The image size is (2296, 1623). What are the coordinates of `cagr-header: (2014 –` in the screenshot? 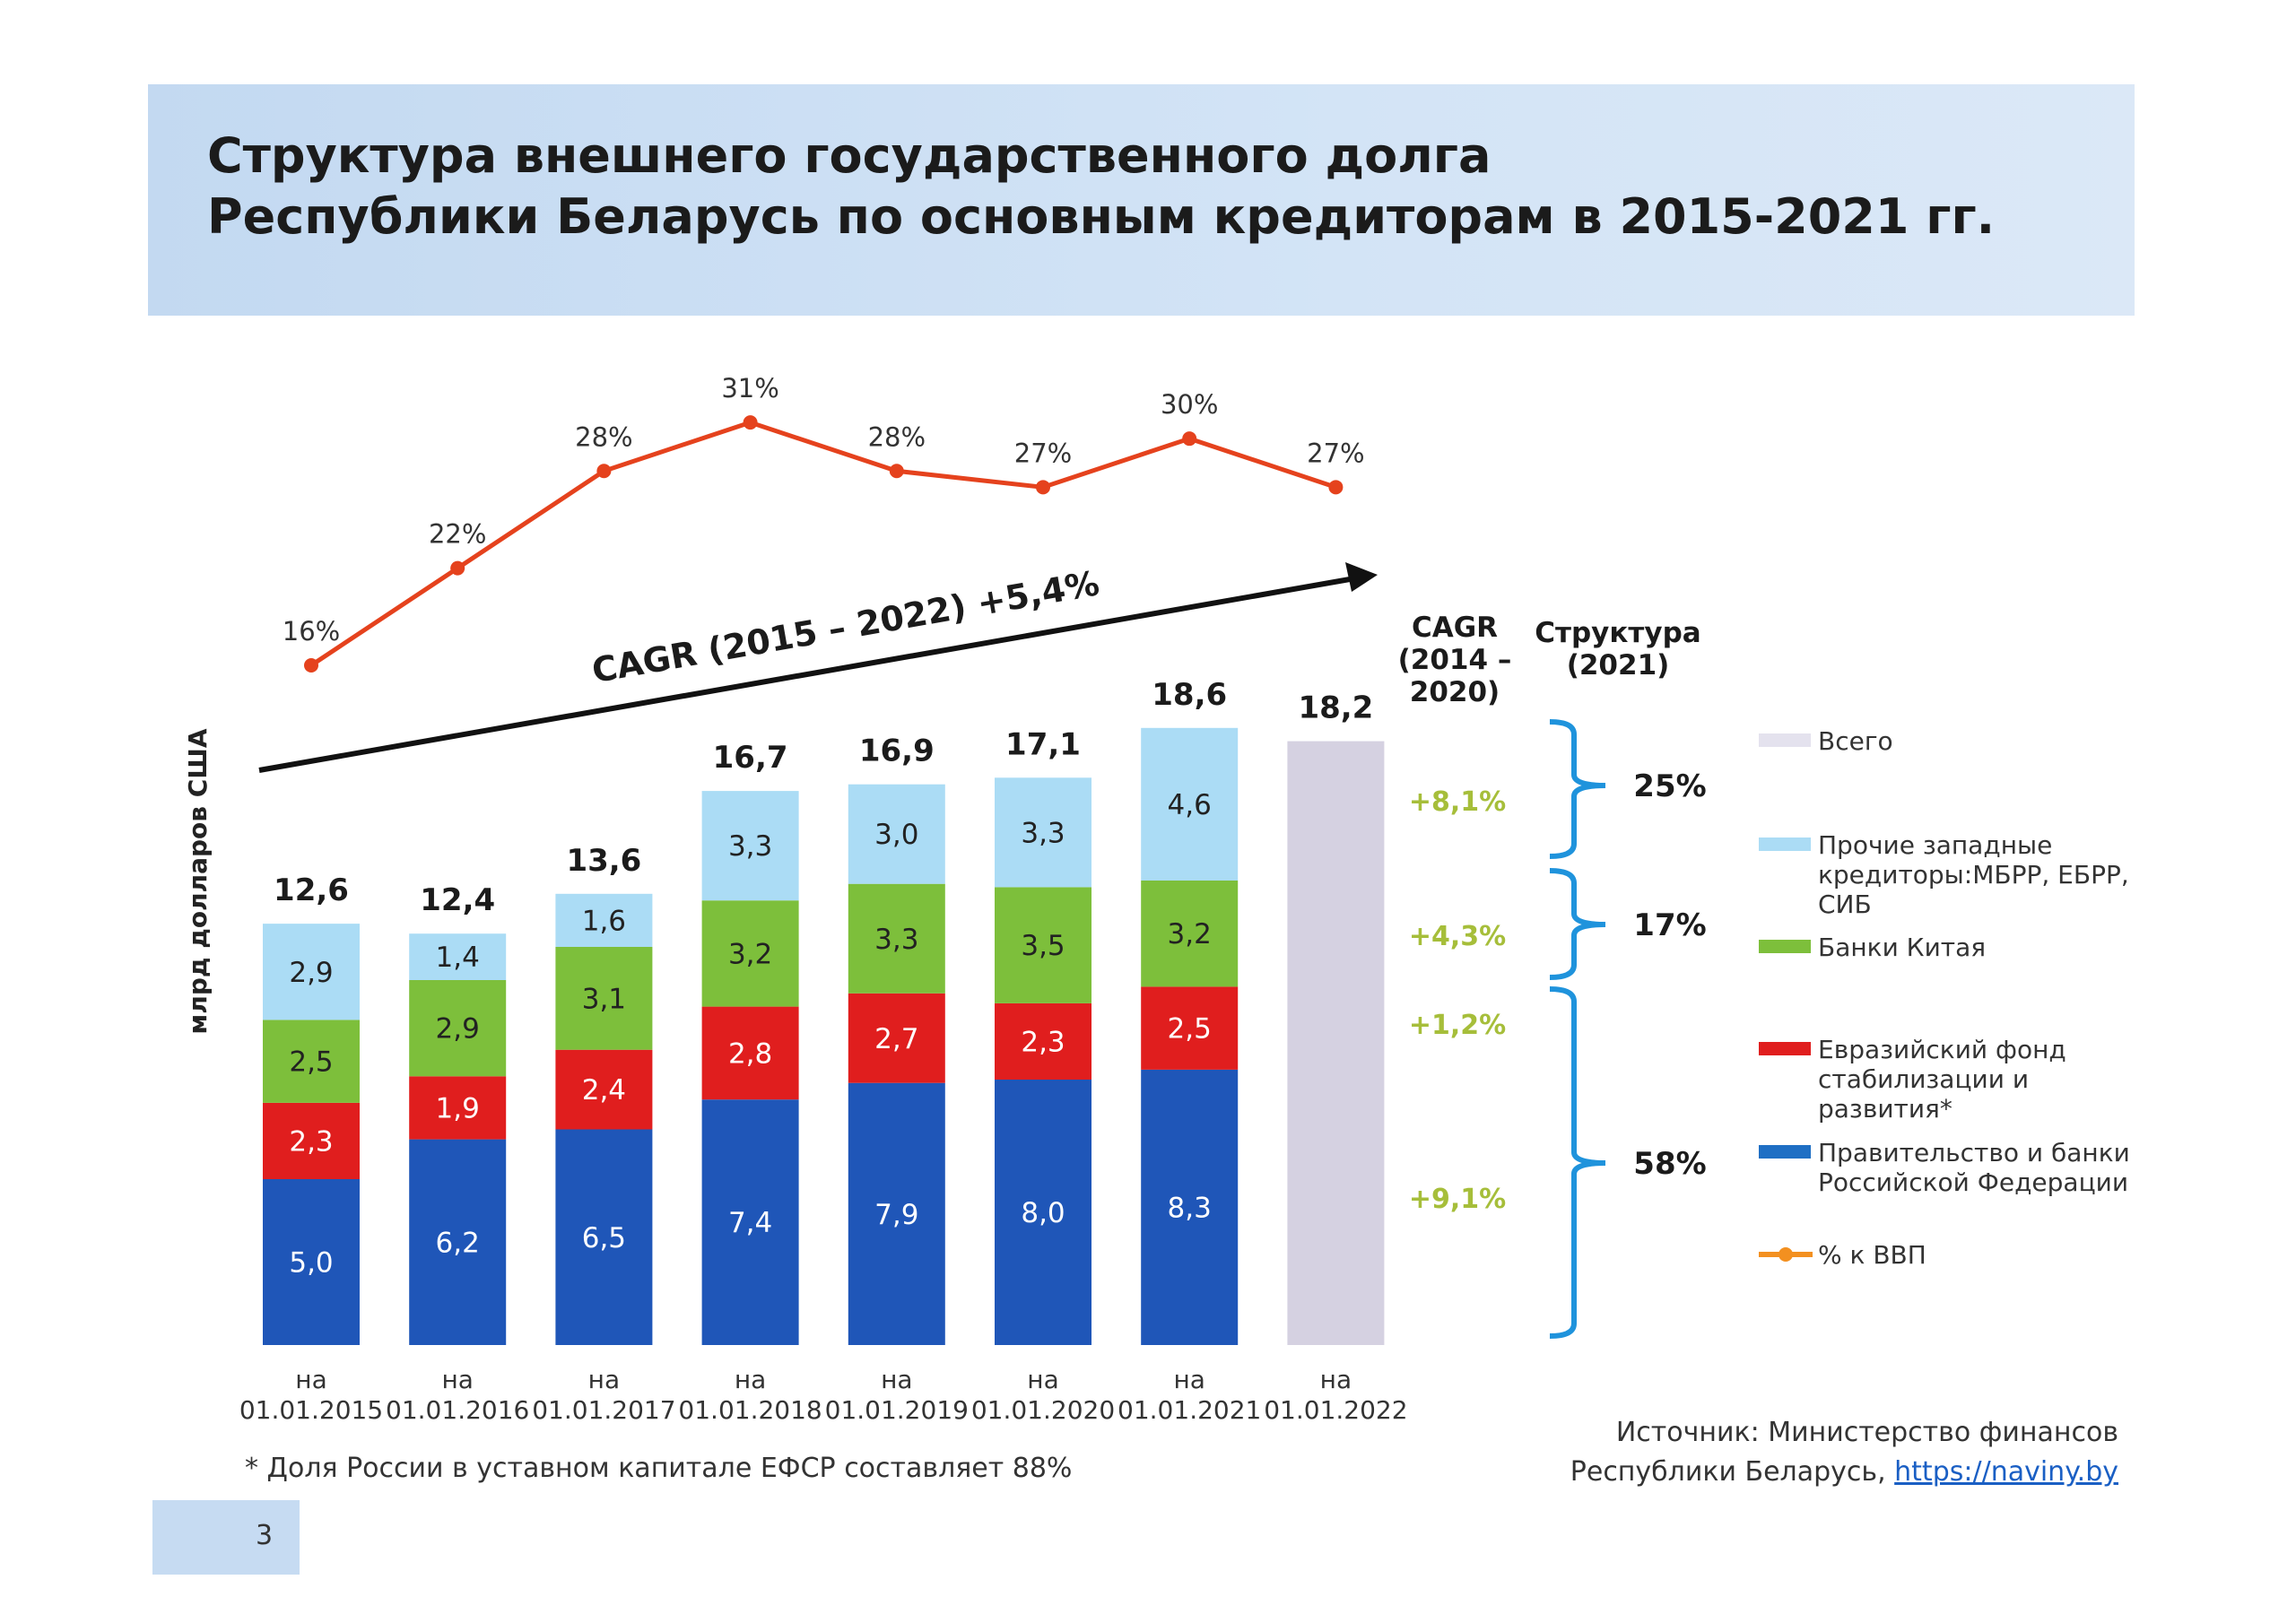 It's located at (1455, 660).